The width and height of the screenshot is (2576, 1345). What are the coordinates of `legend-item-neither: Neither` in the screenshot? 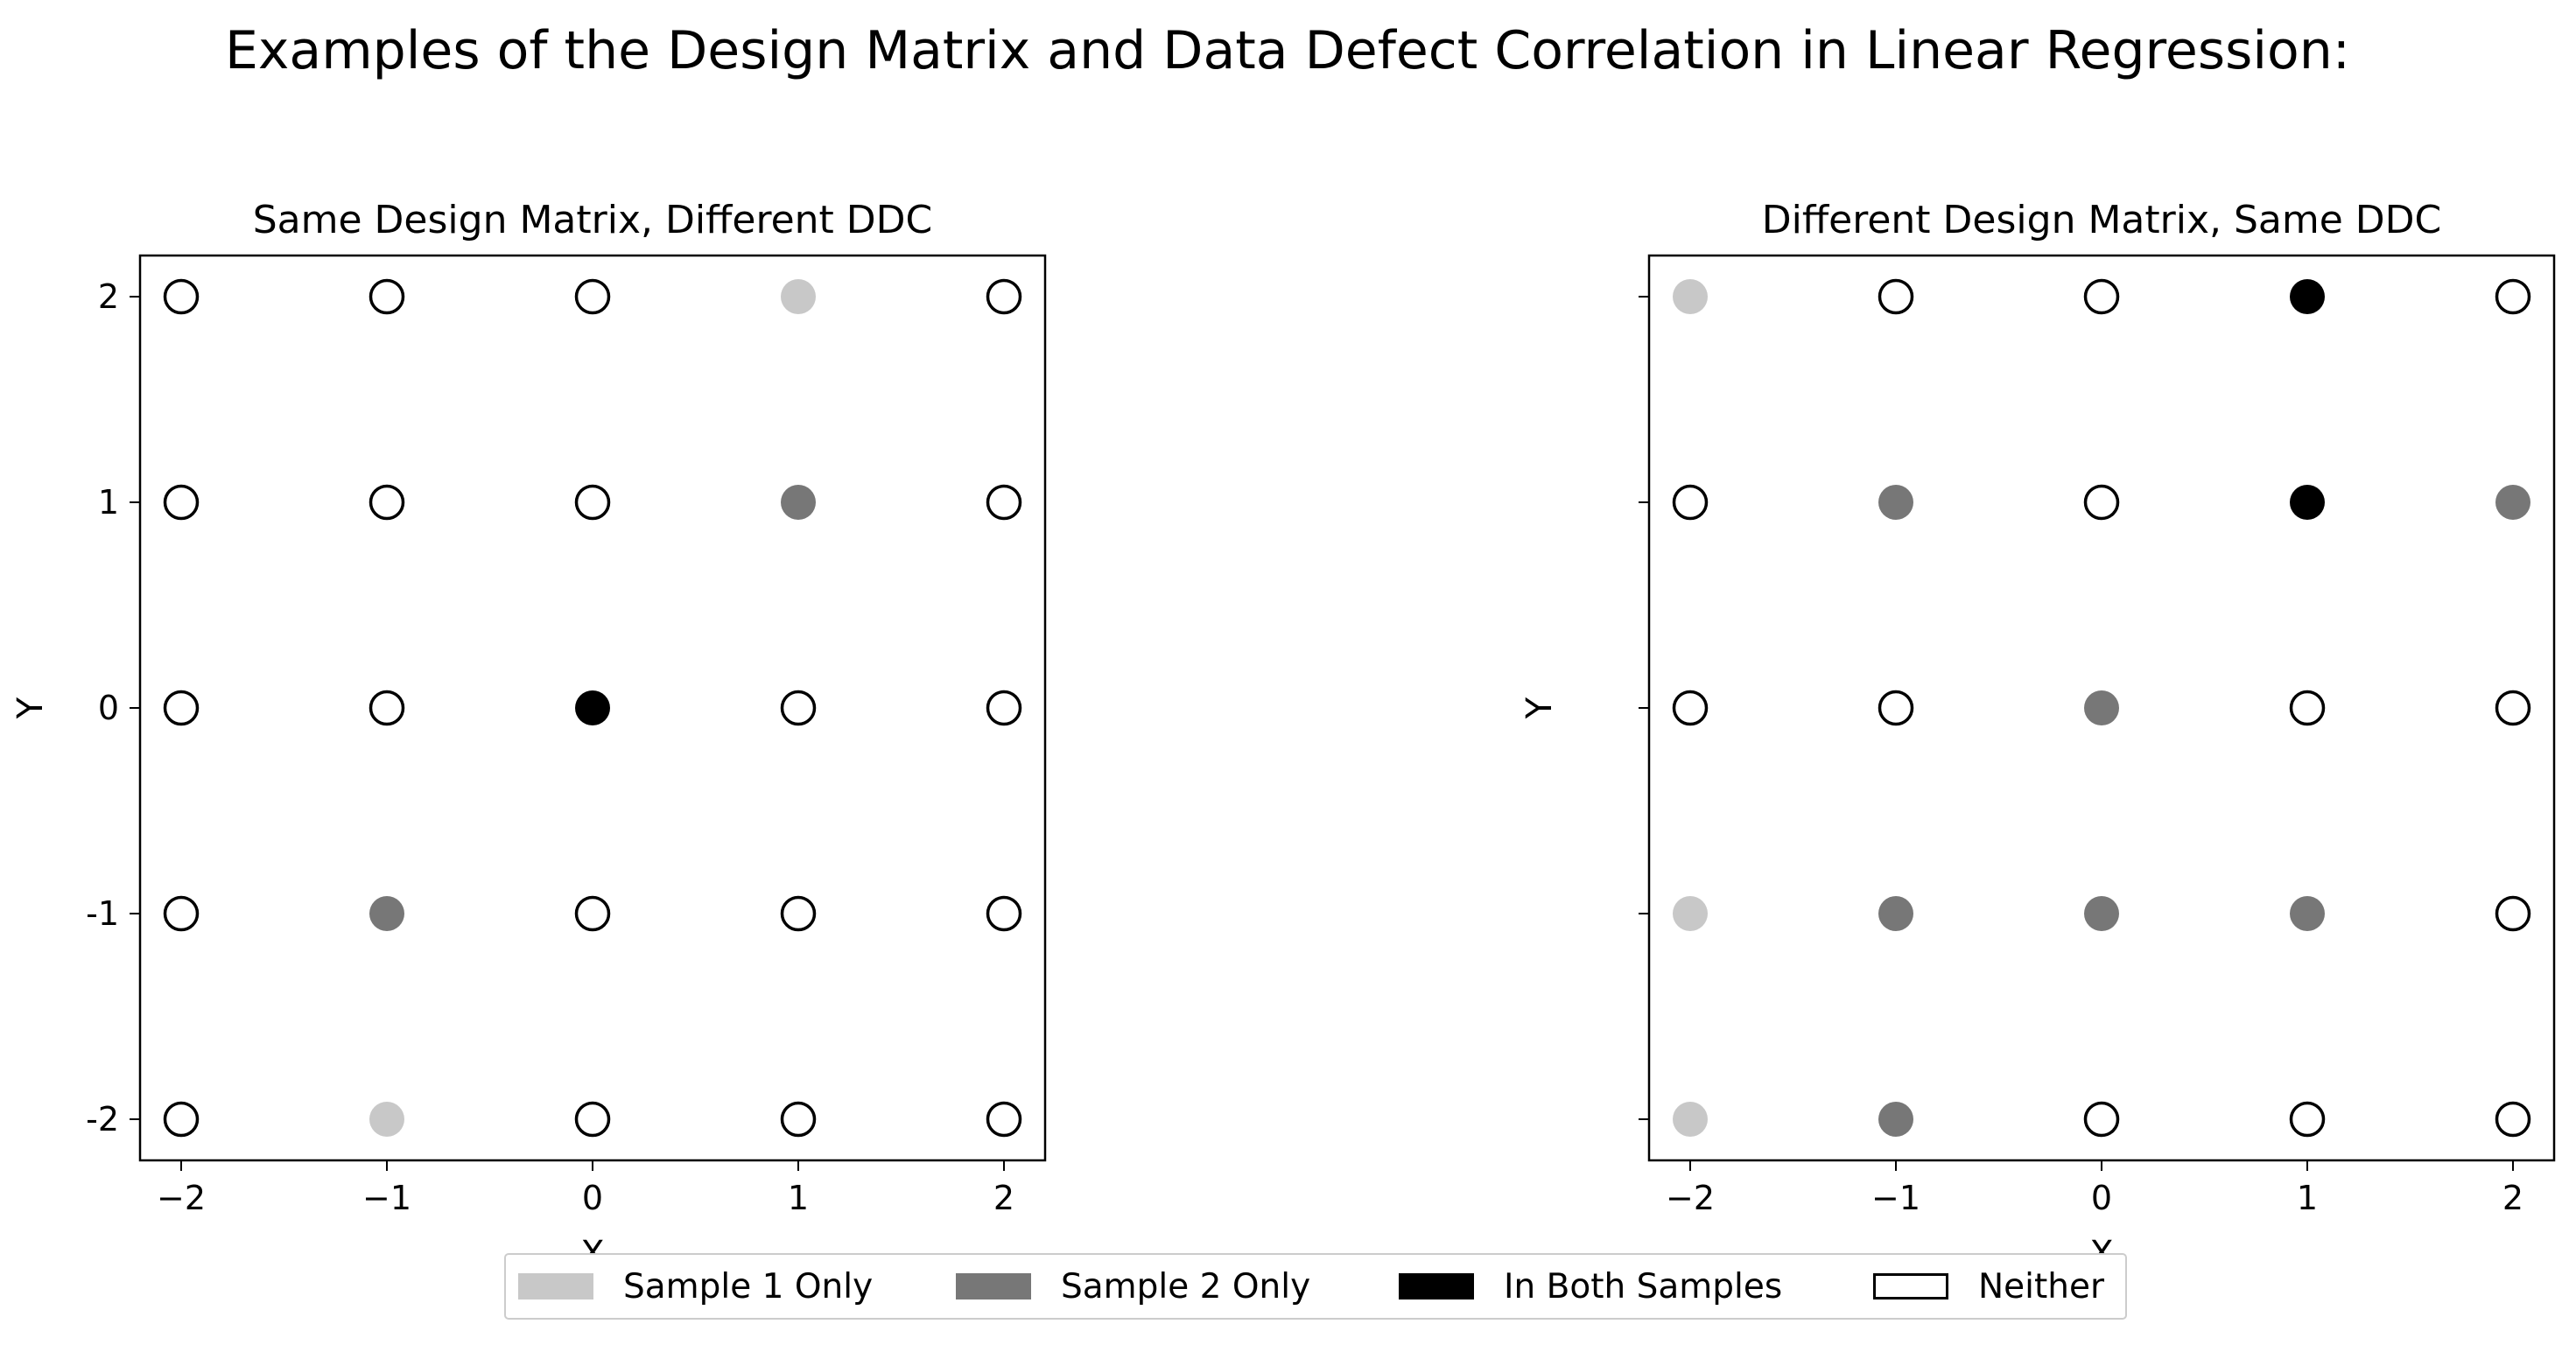 It's located at (1989, 1286).